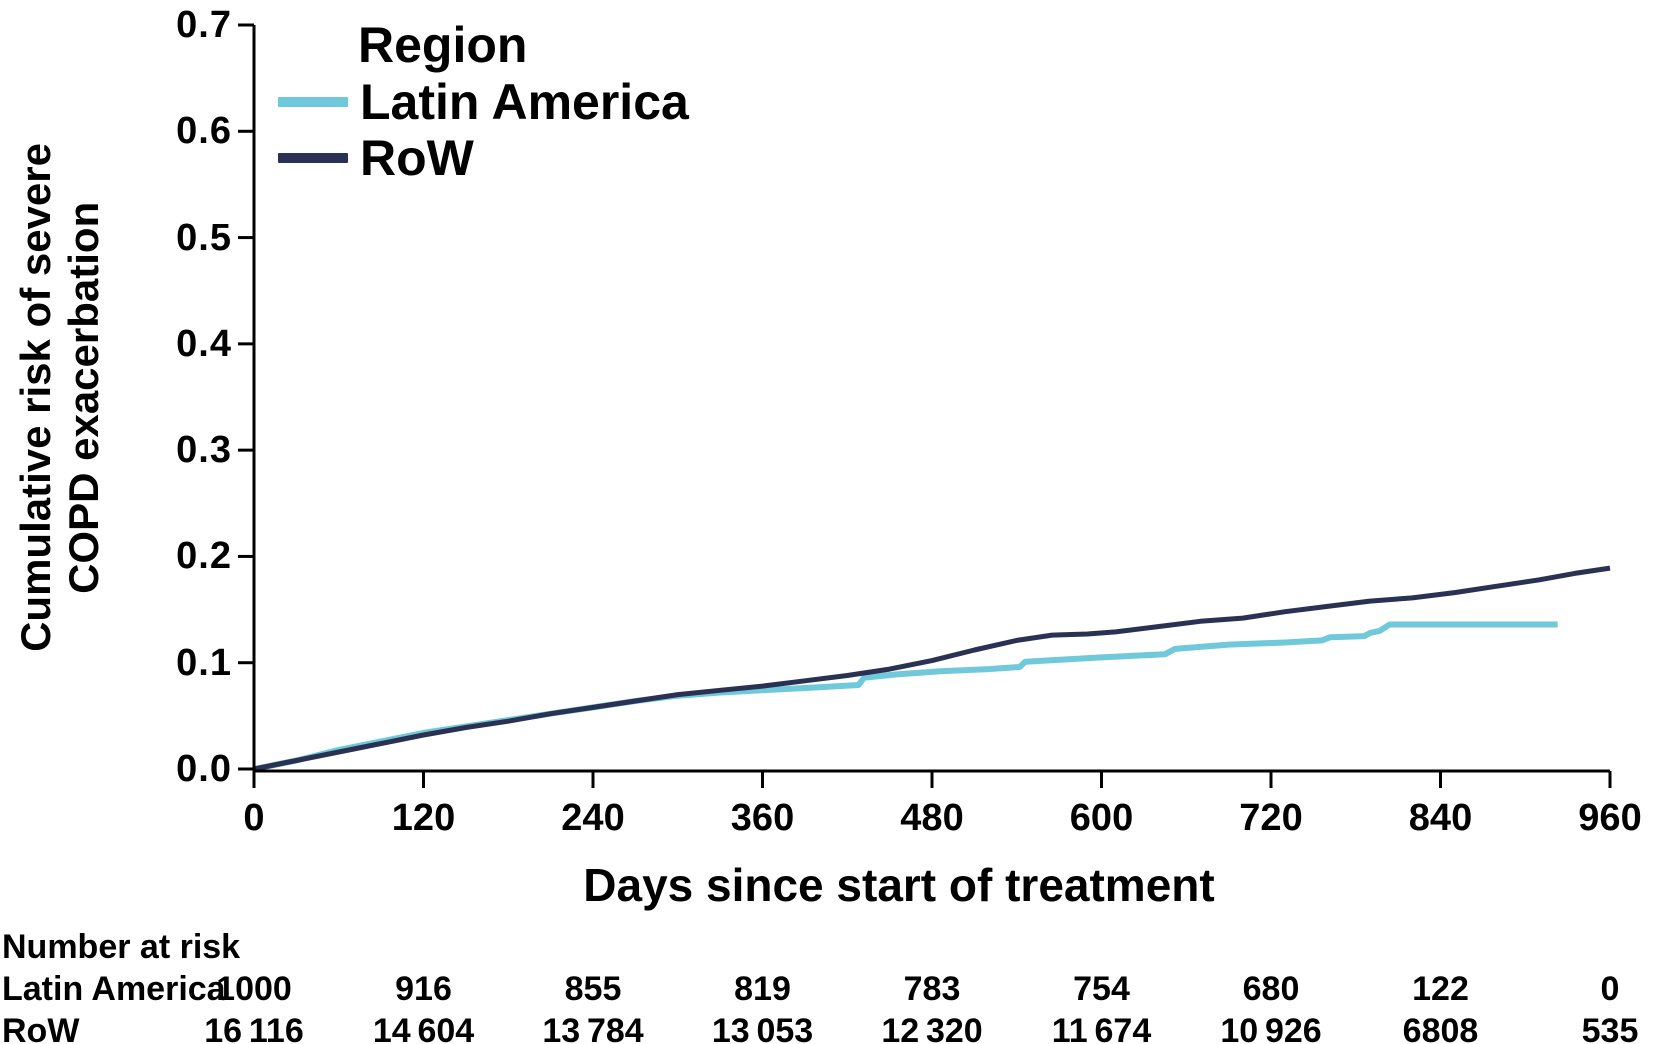  What do you see at coordinates (524, 102) in the screenshot?
I see `legend-label-latin-america: Latin America` at bounding box center [524, 102].